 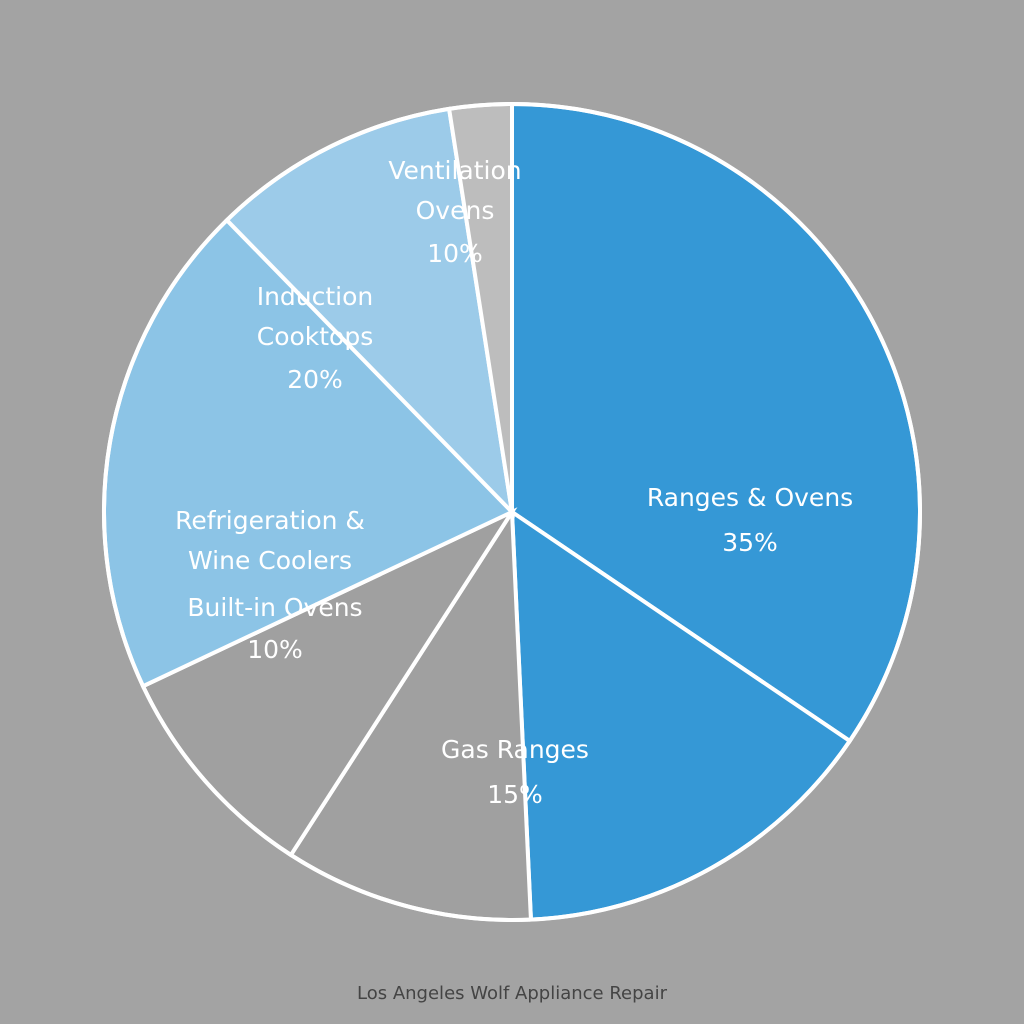 What do you see at coordinates (750, 542) in the screenshot?
I see `slice-value: 35%` at bounding box center [750, 542].